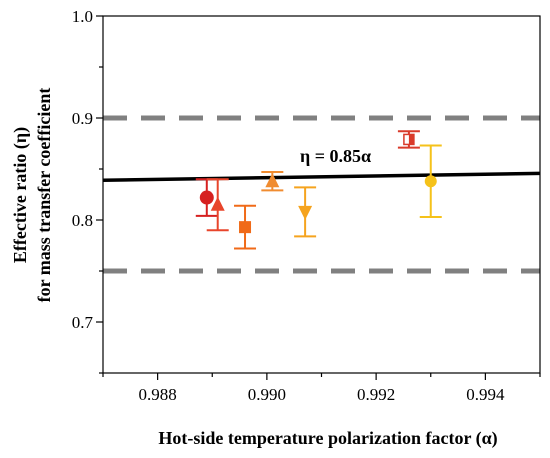 Image resolution: width=550 pixels, height=458 pixels. What do you see at coordinates (44, 195) in the screenshot?
I see `y-axis-title-line2: for mass transfer coefficient` at bounding box center [44, 195].